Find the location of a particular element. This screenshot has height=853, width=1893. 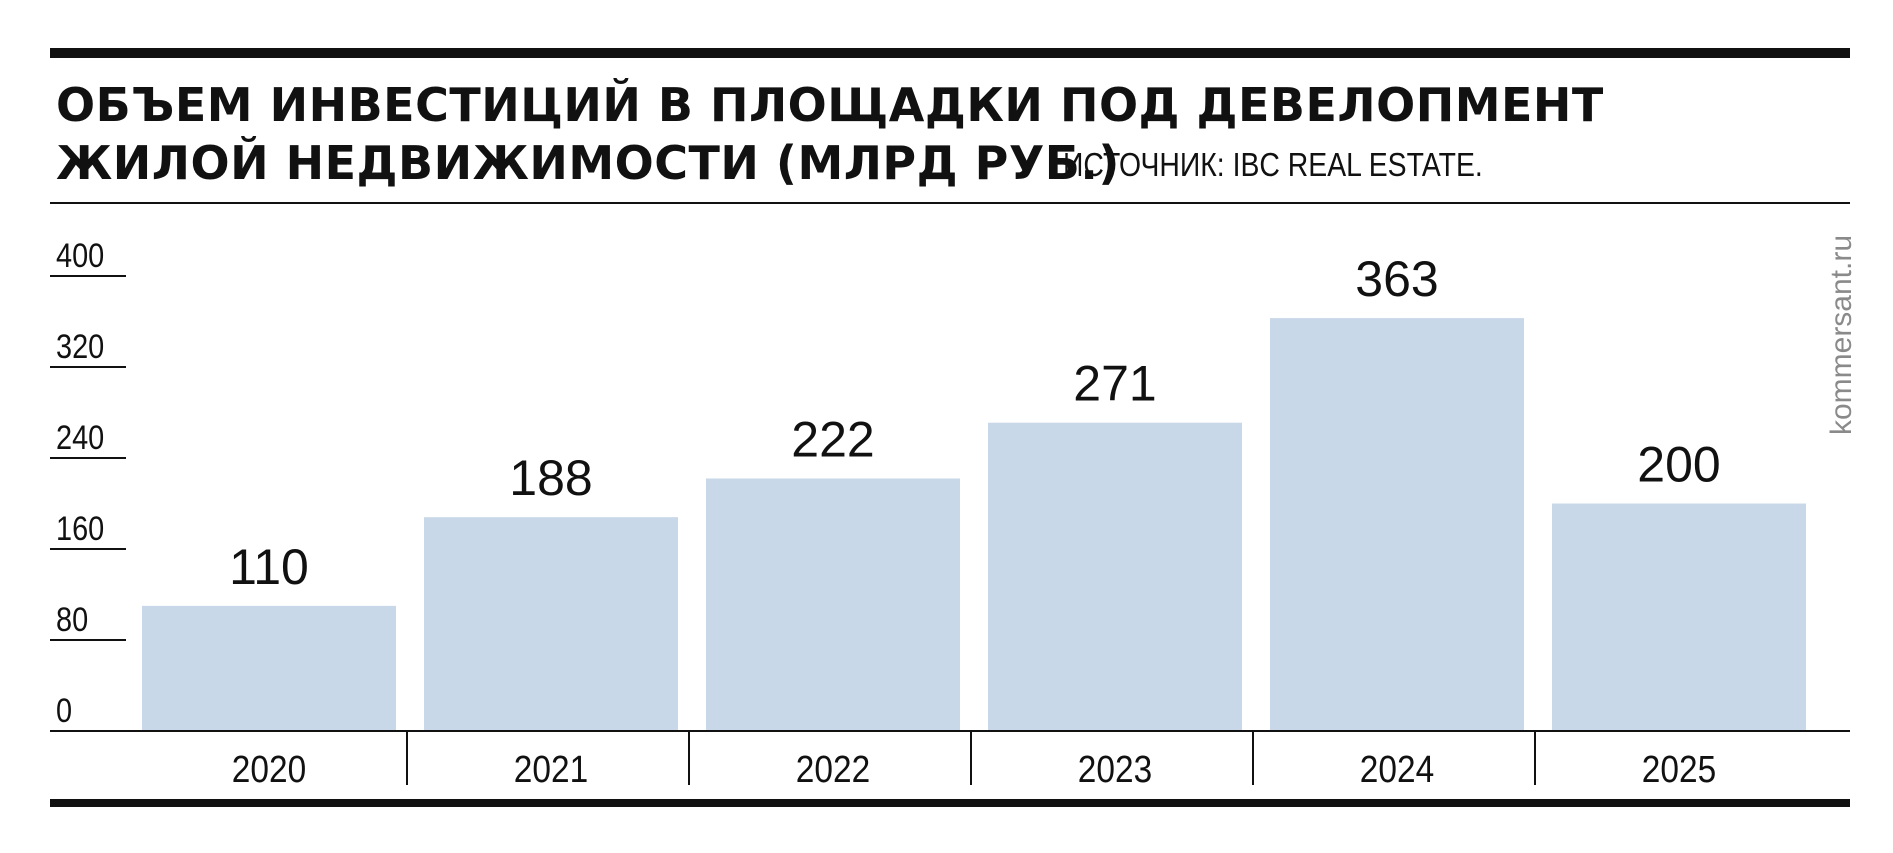

bar-value-label-2023: 271 is located at coordinates (1114, 384).